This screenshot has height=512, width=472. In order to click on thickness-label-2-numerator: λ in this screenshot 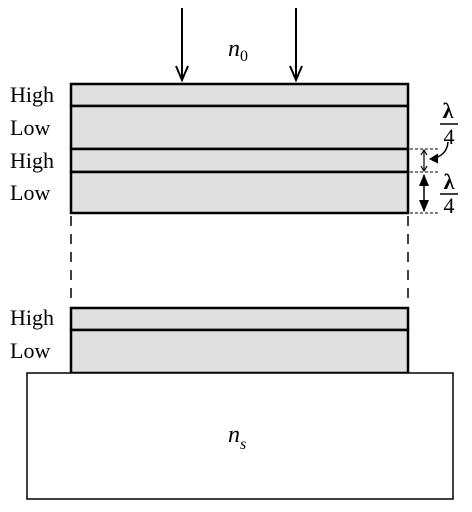, I will do `click(449, 181)`.